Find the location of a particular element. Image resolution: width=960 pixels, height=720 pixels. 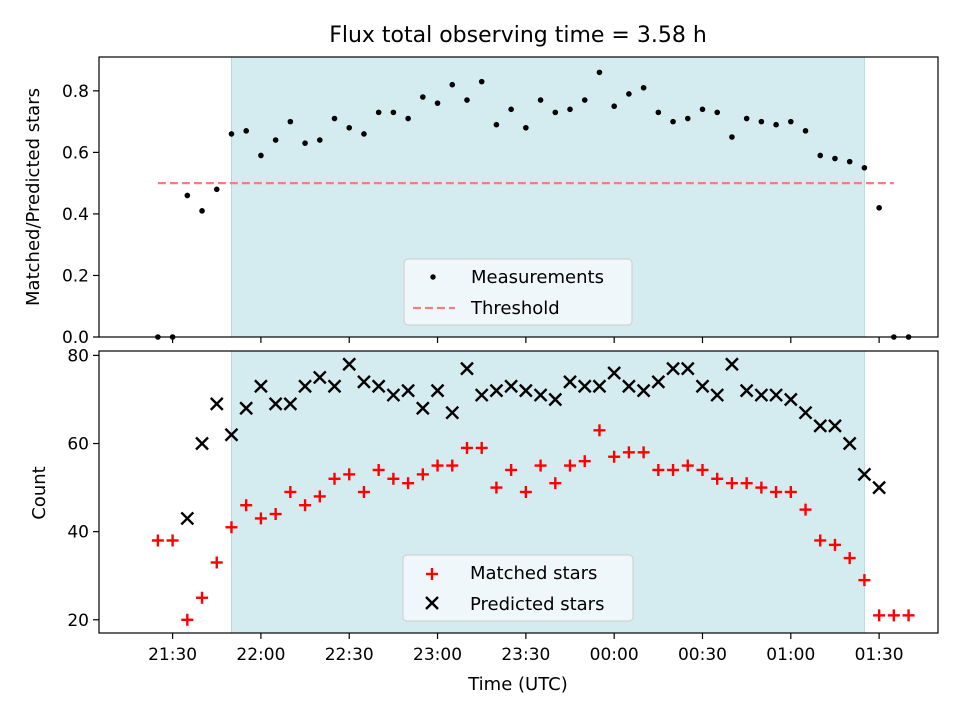

x-axis-label: Time (UTC) is located at coordinates (517, 684).